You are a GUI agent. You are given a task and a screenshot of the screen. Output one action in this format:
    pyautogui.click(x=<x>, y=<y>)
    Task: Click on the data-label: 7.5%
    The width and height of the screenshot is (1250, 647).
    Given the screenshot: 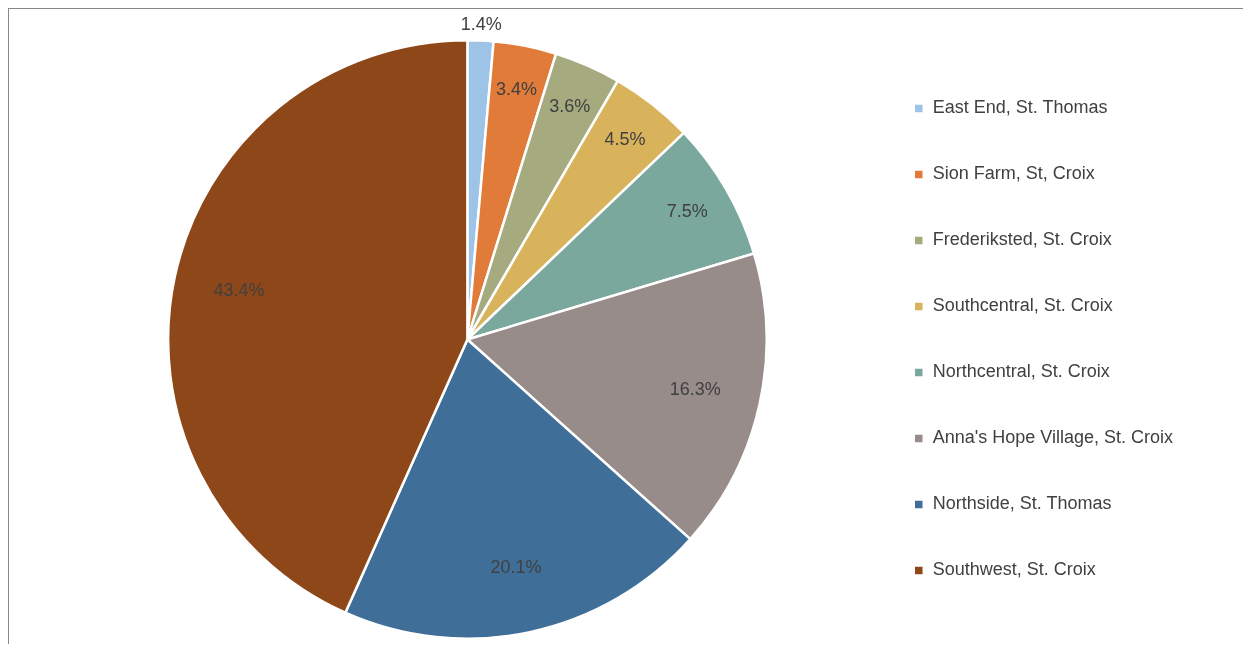 What is the action you would take?
    pyautogui.click(x=687, y=210)
    